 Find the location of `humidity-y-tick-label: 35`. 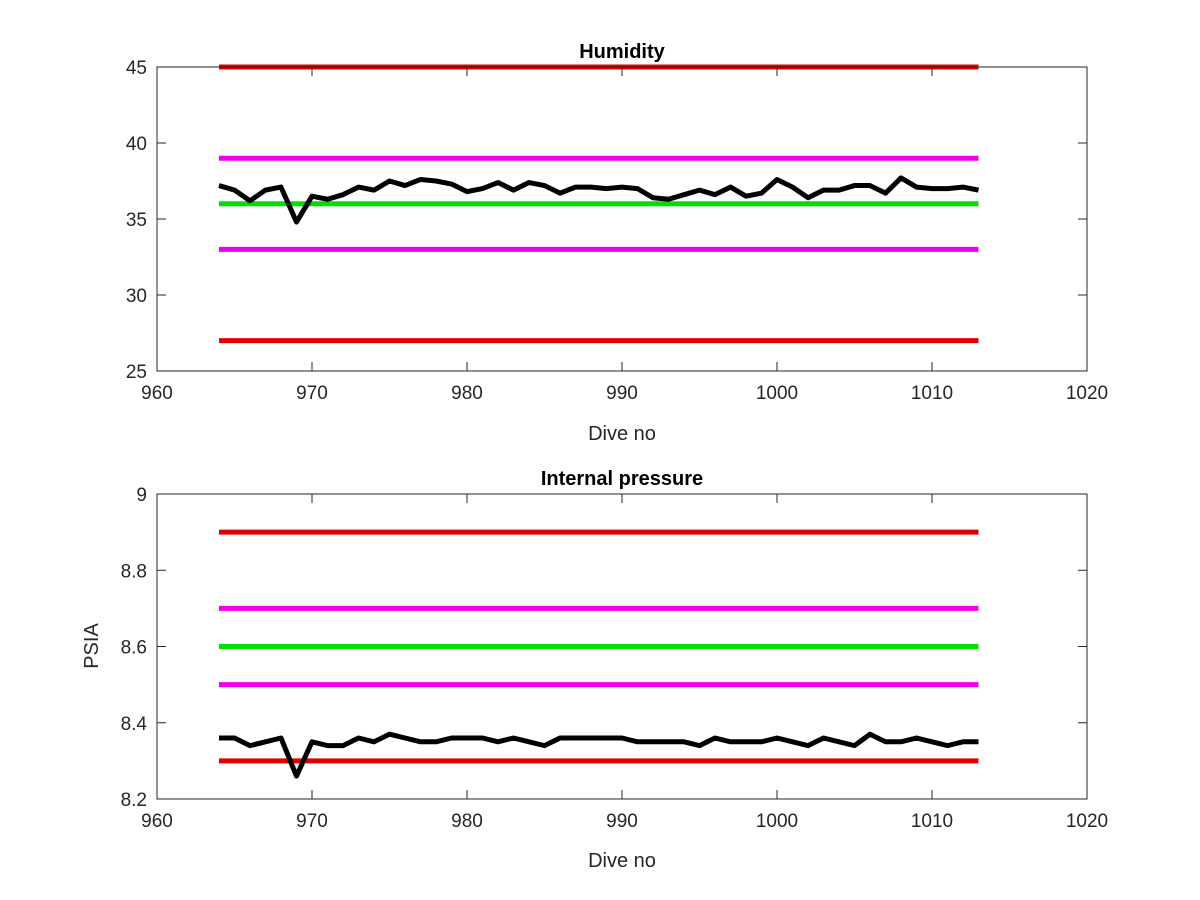

humidity-y-tick-label: 35 is located at coordinates (136, 220).